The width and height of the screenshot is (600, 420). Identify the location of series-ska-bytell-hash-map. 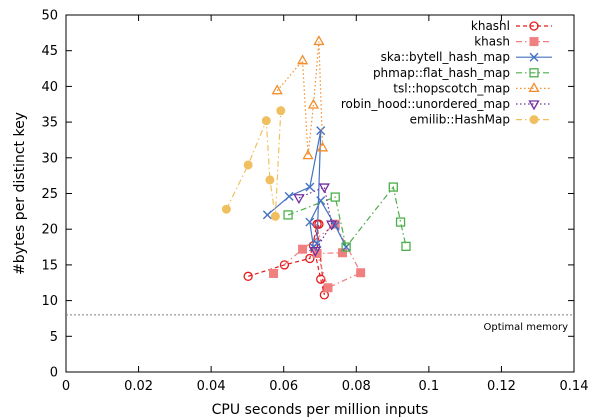
(306, 189).